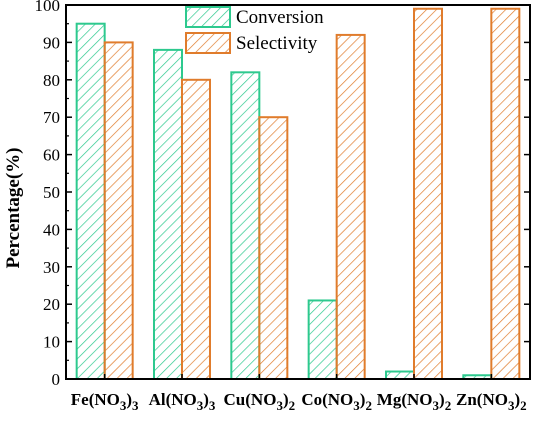  Describe the element at coordinates (51, 304) in the screenshot. I see `y-tick-label: 20` at that location.